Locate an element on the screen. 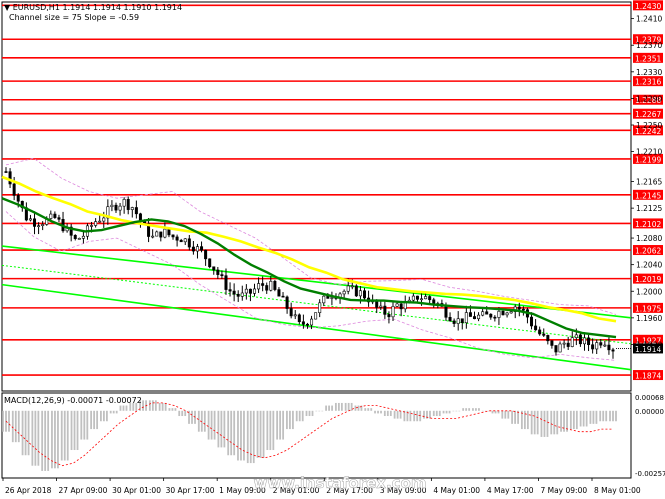  x-tick-label: 8 May 01:00 is located at coordinates (617, 490).